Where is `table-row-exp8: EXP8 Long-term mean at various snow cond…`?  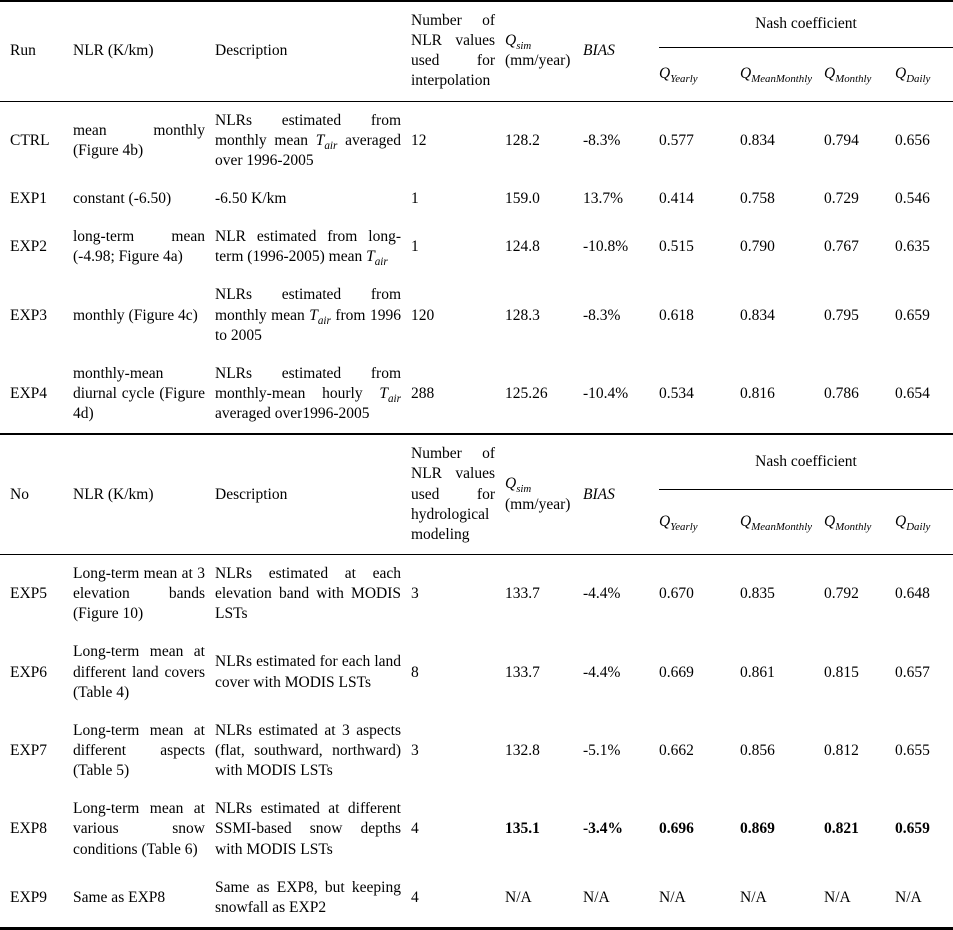 table-row-exp8: EXP8 Long-term mean at various snow cond… is located at coordinates (476, 829).